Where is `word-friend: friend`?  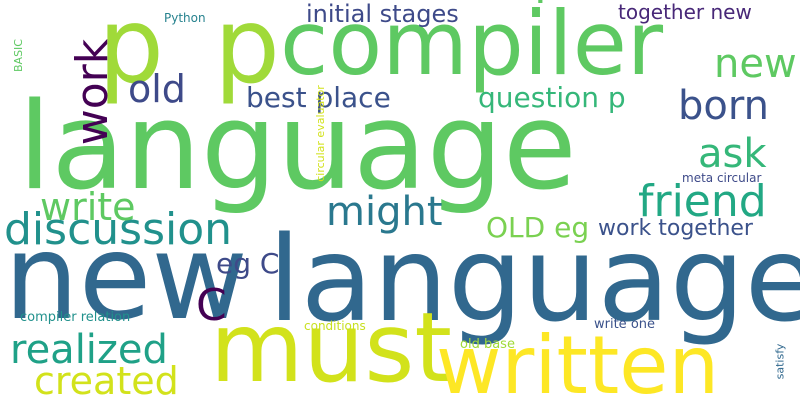 word-friend: friend is located at coordinates (702, 201).